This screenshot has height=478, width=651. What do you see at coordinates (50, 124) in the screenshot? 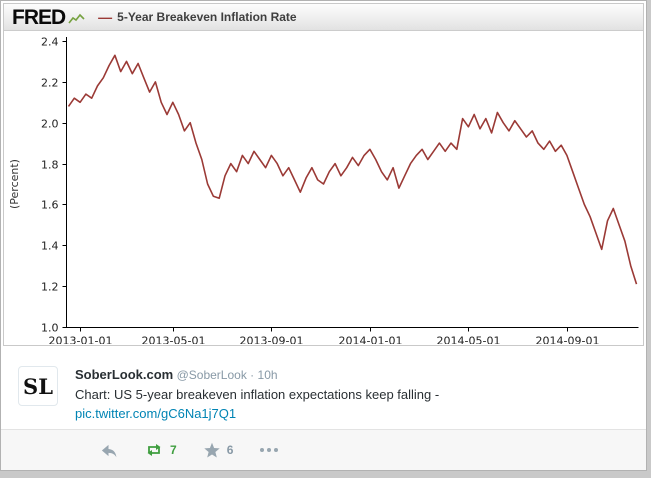
I see `y-tick-label: 2.0` at bounding box center [50, 124].